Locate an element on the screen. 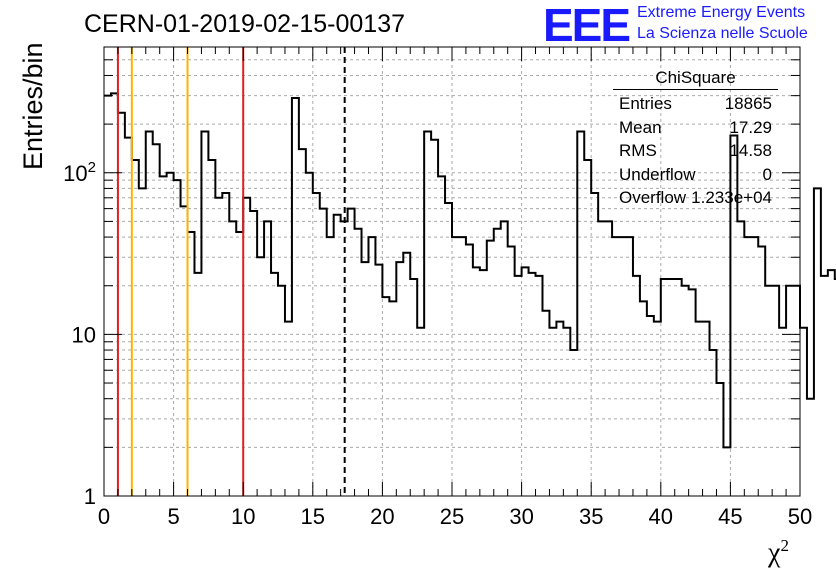 This screenshot has width=836, height=572. stats-row-underflow: Underflow 0 is located at coordinates (695, 174).